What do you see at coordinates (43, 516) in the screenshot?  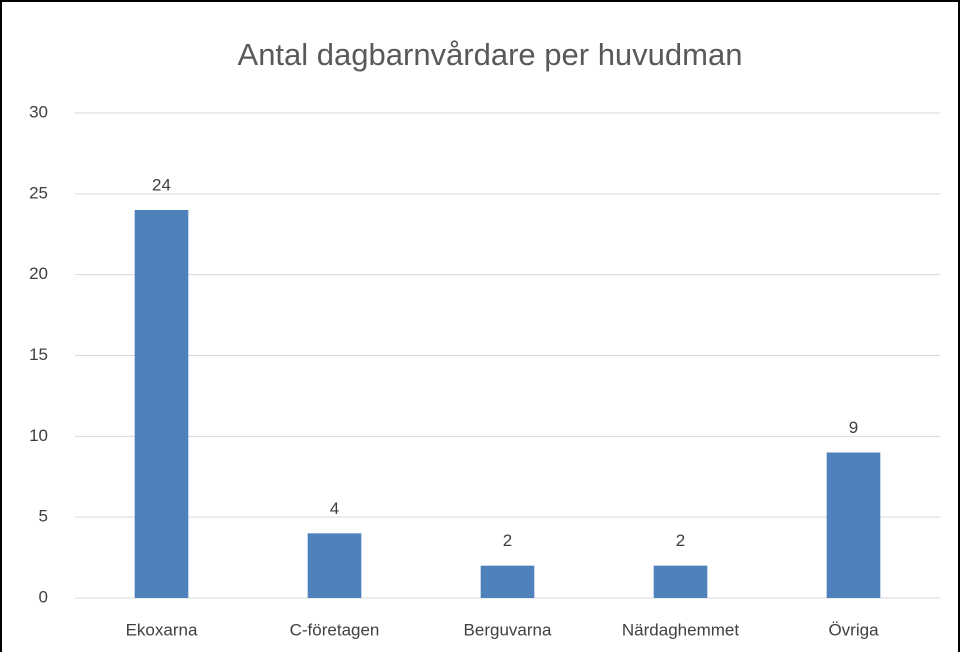 I see `y-tick-label: 5` at bounding box center [43, 516].